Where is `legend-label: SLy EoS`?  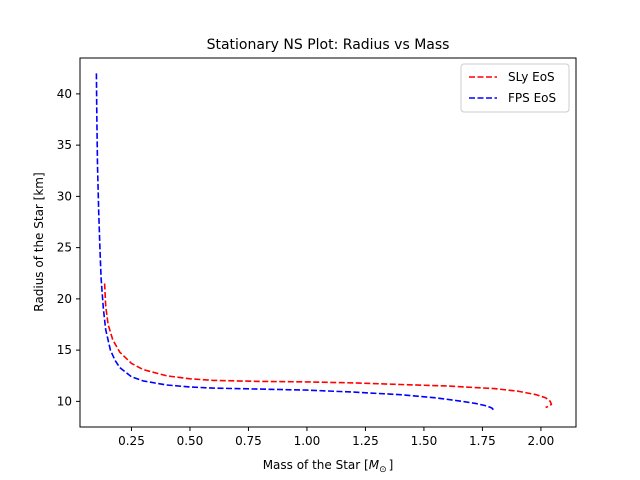 legend-label: SLy EoS is located at coordinates (531, 77).